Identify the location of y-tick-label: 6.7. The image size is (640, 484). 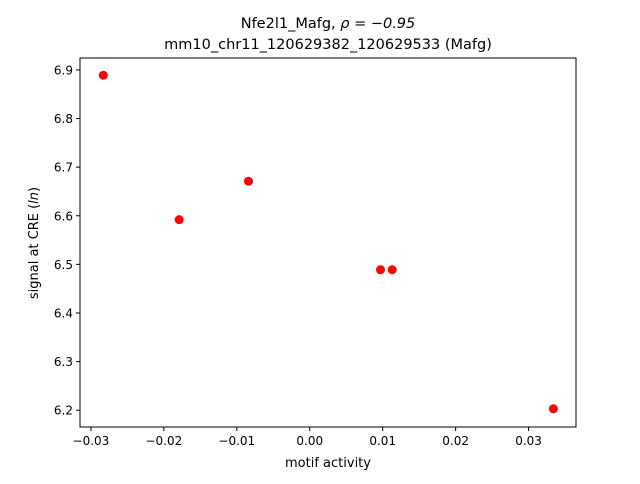
(63, 168).